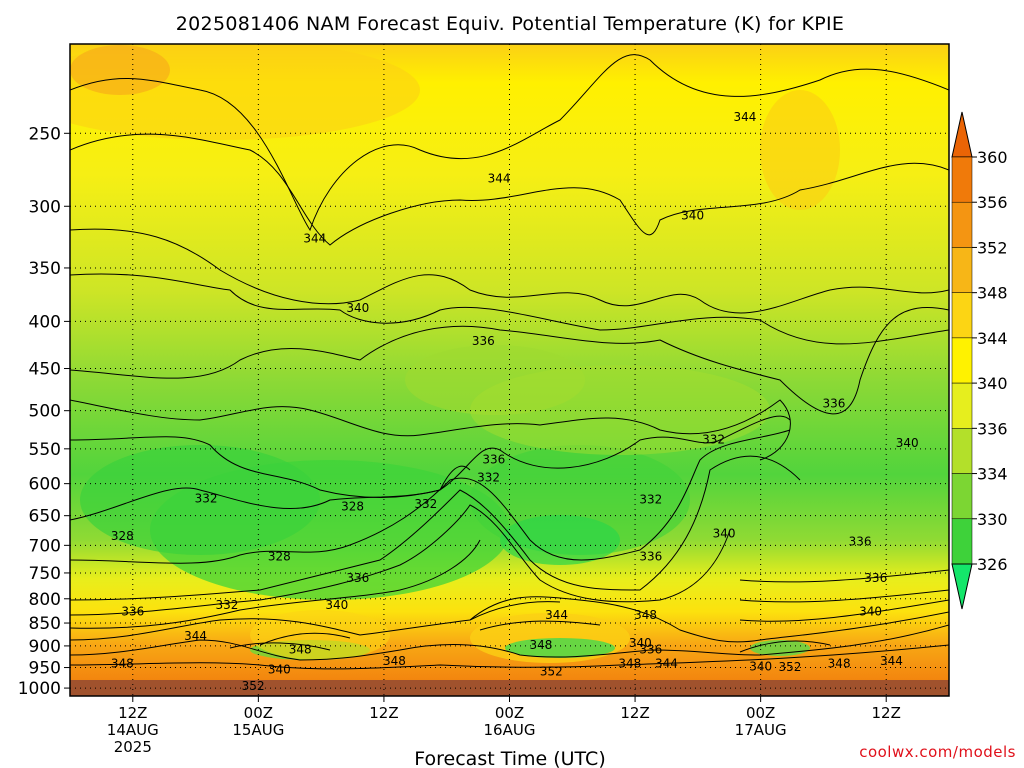  What do you see at coordinates (45, 370) in the screenshot?
I see `y-tick-label: 450` at bounding box center [45, 370].